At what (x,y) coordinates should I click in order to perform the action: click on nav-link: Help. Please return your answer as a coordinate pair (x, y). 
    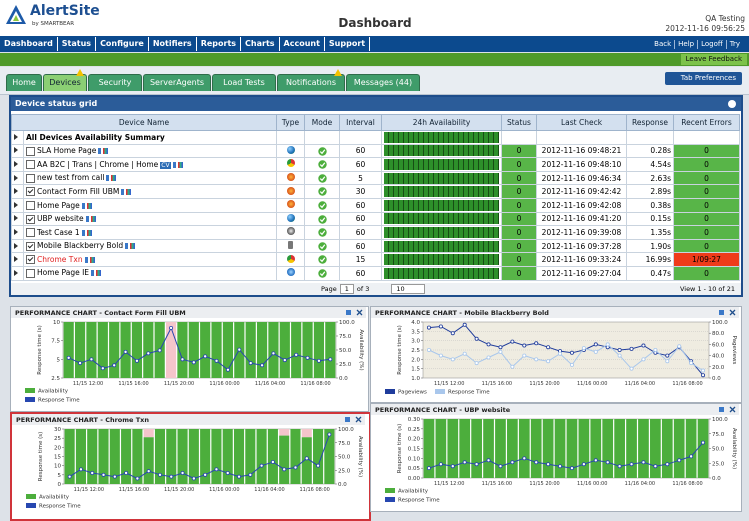
    Looking at the image, I should click on (685, 44).